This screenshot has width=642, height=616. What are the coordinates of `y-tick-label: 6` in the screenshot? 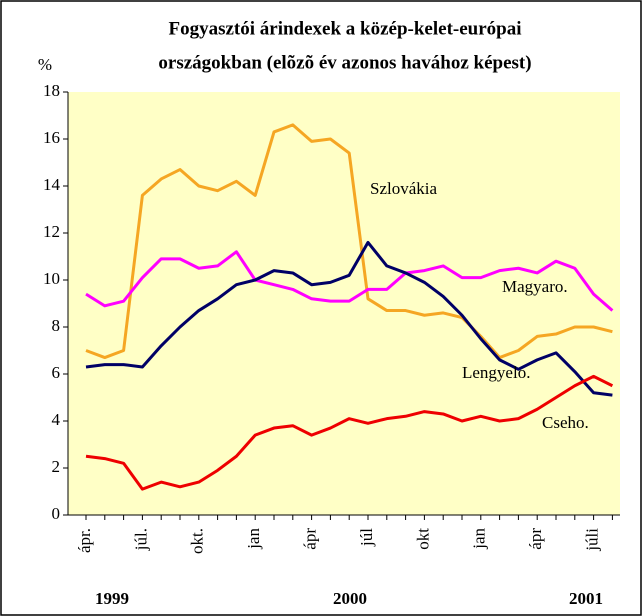 It's located at (56, 372).